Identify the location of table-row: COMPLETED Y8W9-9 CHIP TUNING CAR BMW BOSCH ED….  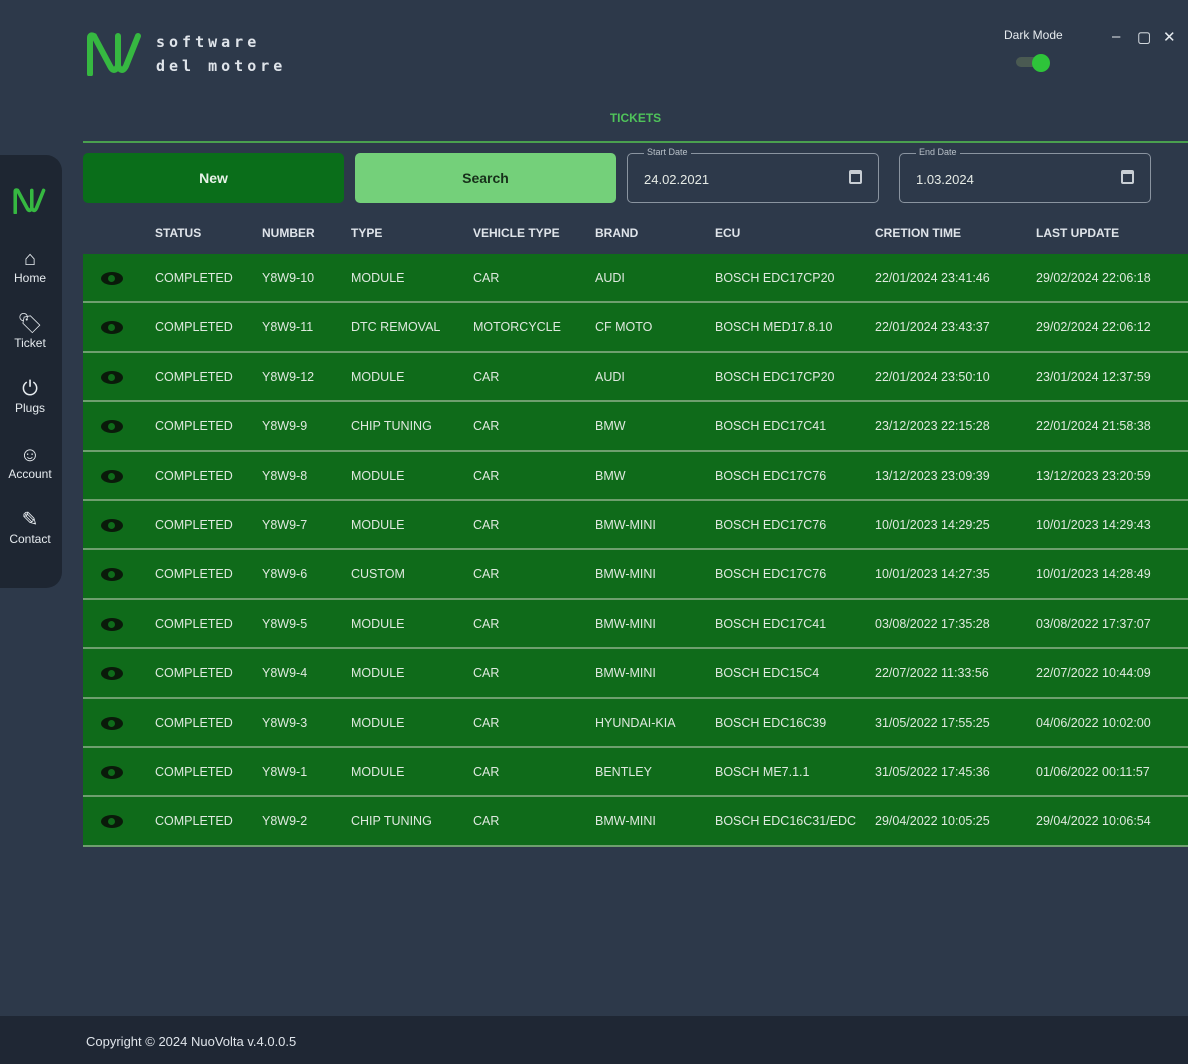
(635, 427).